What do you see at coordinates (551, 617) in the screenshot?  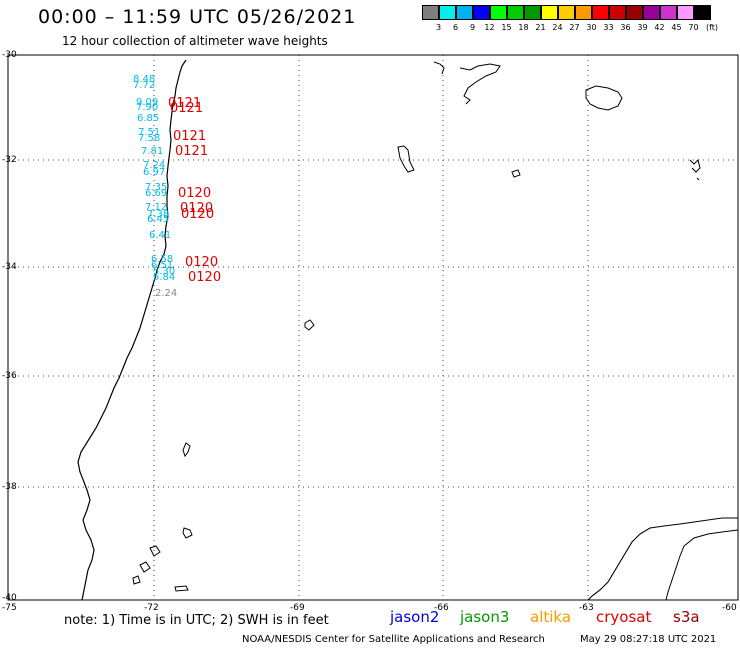 I see `legend-altika: altika` at bounding box center [551, 617].